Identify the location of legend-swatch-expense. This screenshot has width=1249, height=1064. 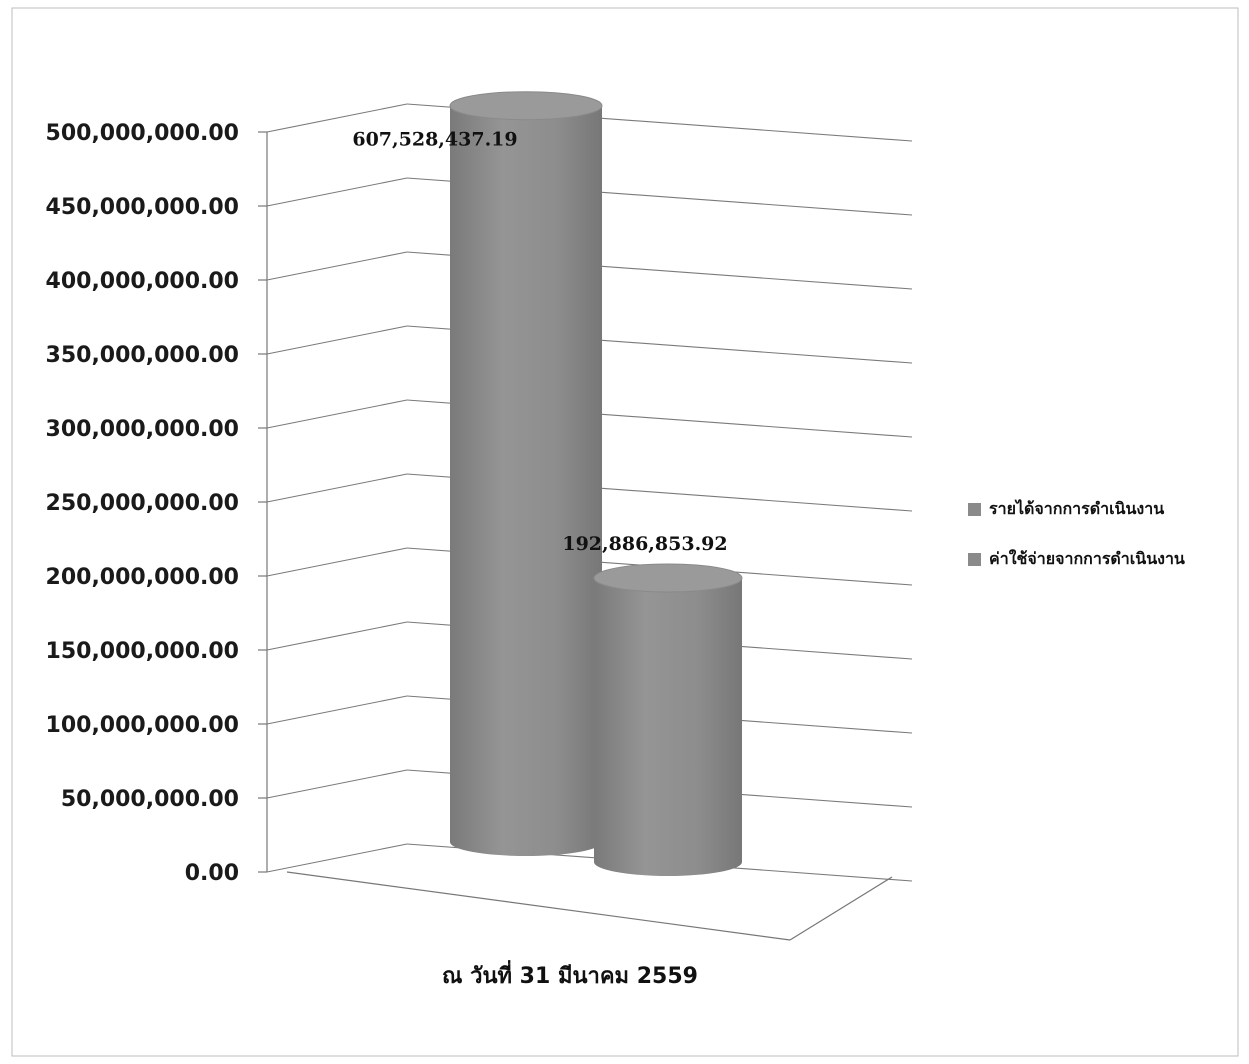
(974, 559).